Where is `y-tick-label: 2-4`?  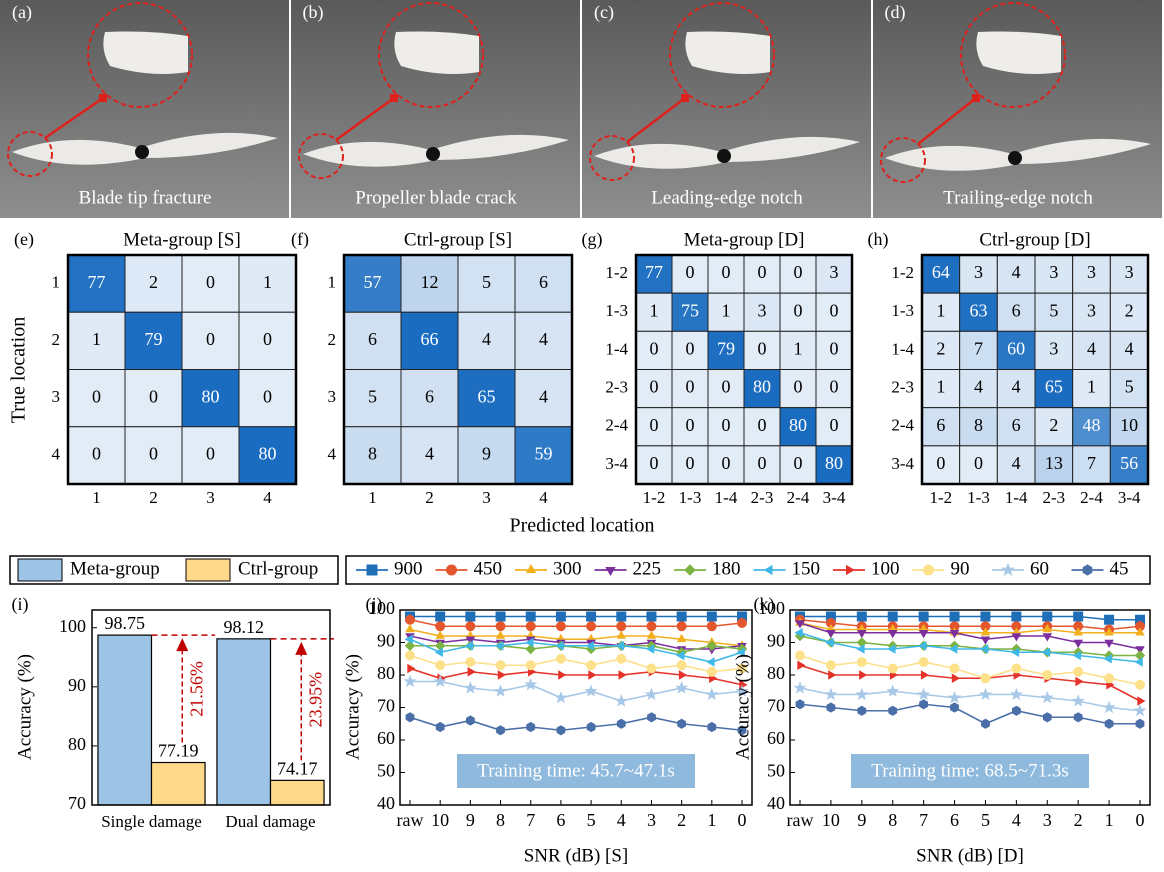 y-tick-label: 2-4 is located at coordinates (902, 425).